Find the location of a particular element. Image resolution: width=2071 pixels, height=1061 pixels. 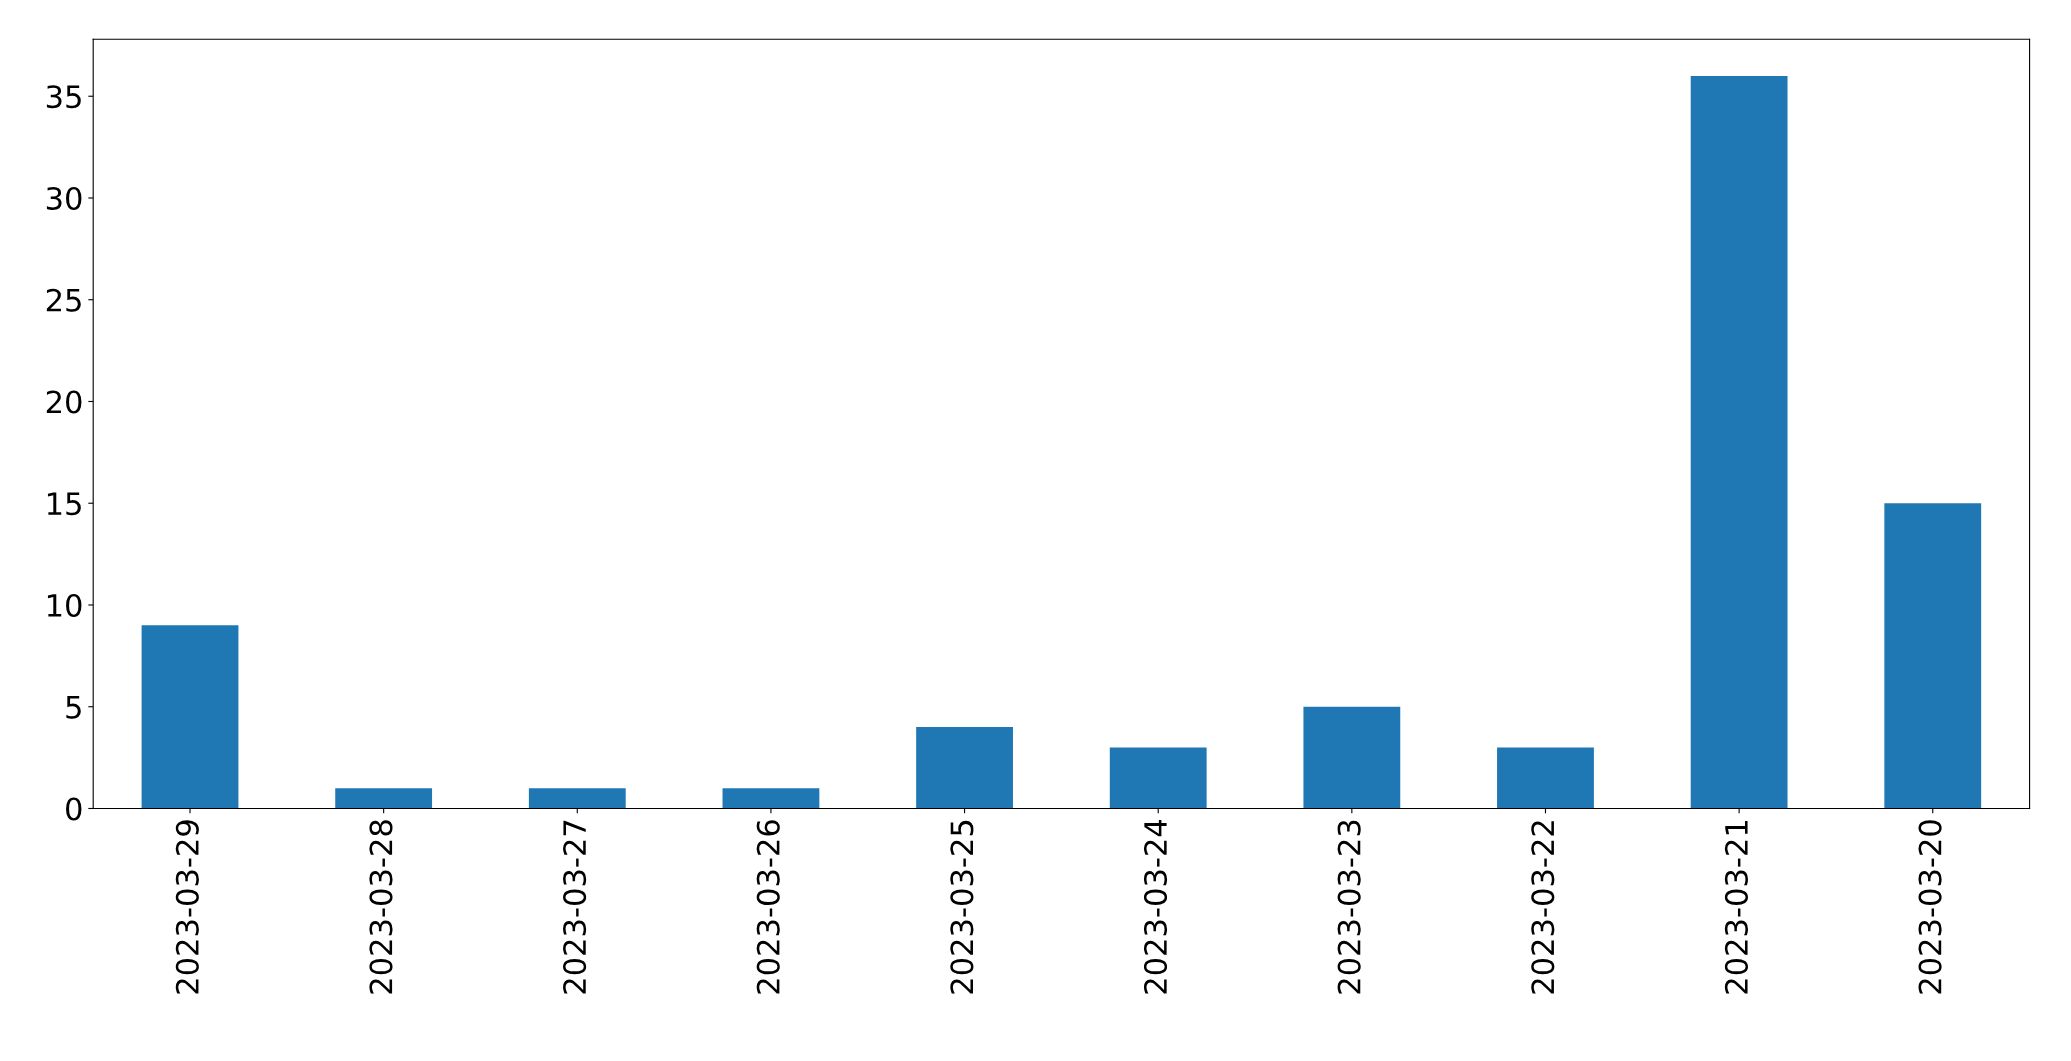

x-tick-label: 2023-03-26 is located at coordinates (768, 907).